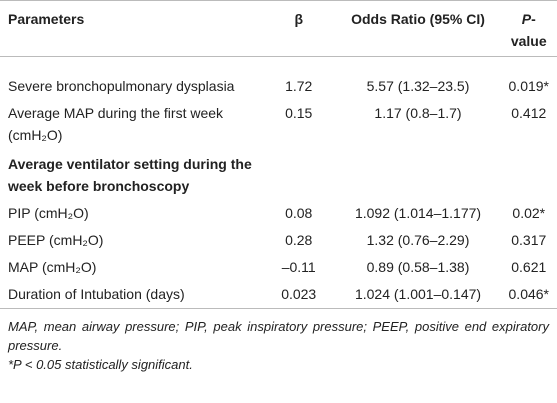 The height and width of the screenshot is (403, 557). What do you see at coordinates (52, 267) in the screenshot?
I see `table-cell: MAP (cmH₂O)` at bounding box center [52, 267].